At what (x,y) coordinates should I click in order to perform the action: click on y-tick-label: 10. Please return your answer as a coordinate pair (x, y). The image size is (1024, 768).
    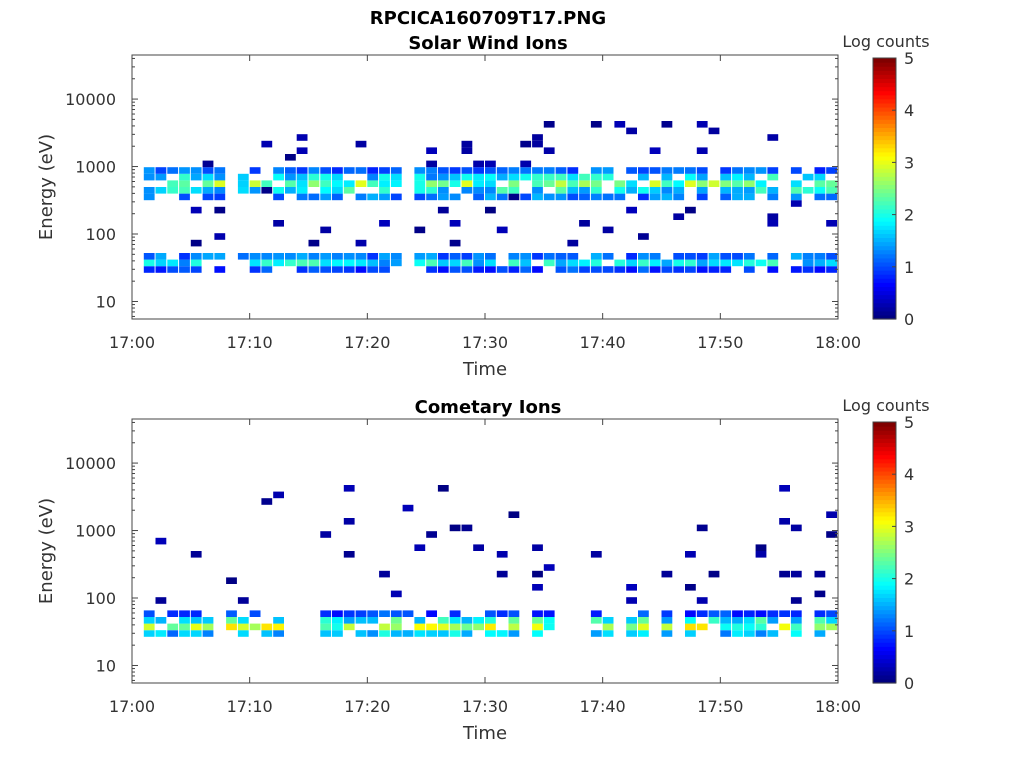
    Looking at the image, I should click on (106, 301).